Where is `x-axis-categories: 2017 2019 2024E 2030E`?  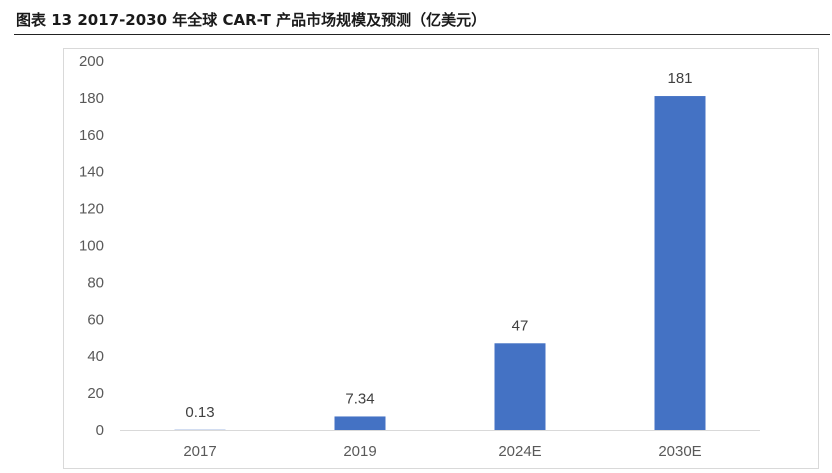 x-axis-categories: 2017 2019 2024E 2030E is located at coordinates (442, 451).